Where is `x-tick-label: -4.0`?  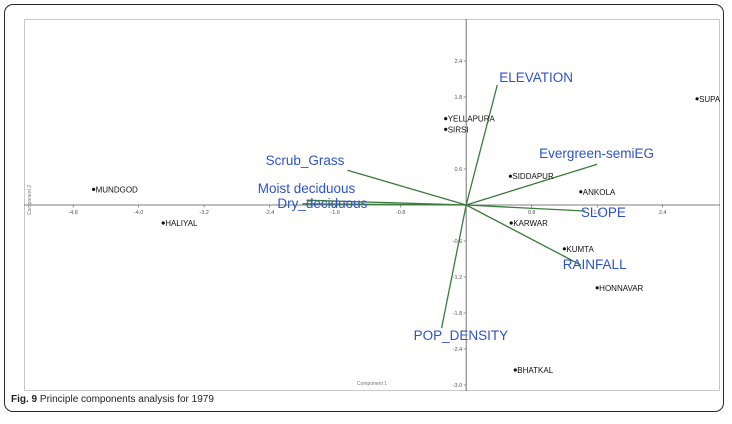
x-tick-label: -4.0 is located at coordinates (138, 213).